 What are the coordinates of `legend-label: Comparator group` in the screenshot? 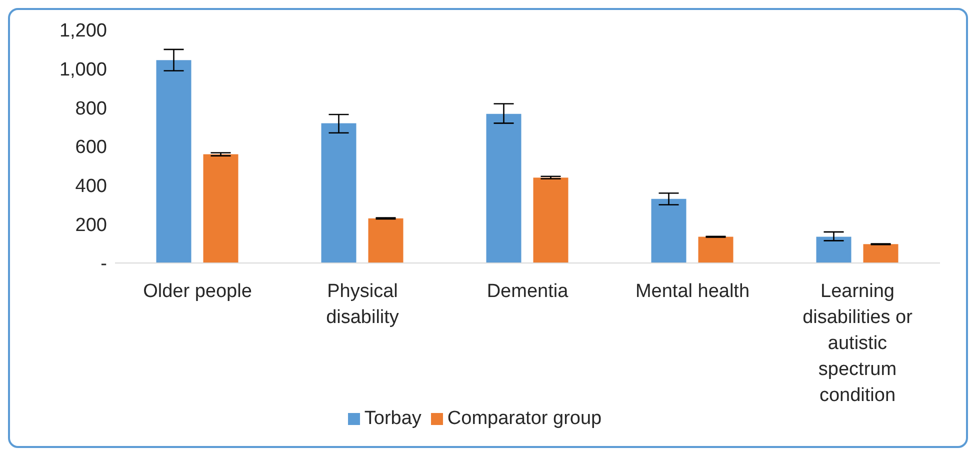 It's located at (524, 418).